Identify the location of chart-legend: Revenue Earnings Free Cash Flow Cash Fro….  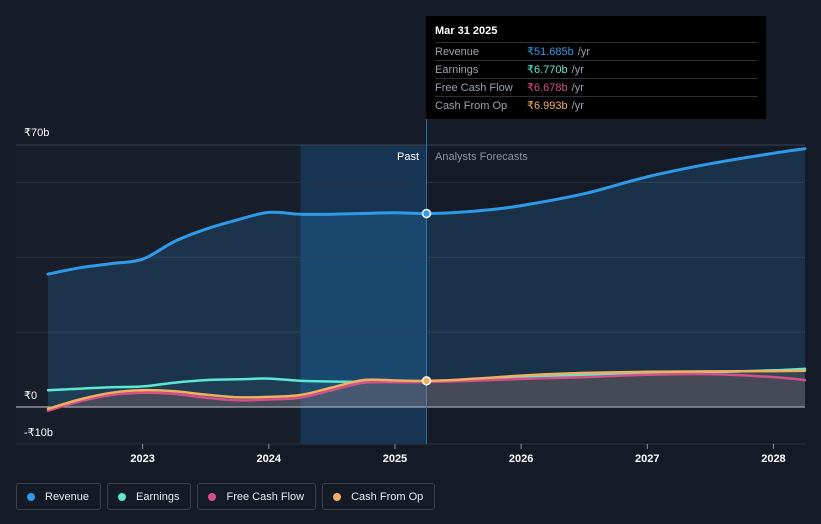
(226, 496).